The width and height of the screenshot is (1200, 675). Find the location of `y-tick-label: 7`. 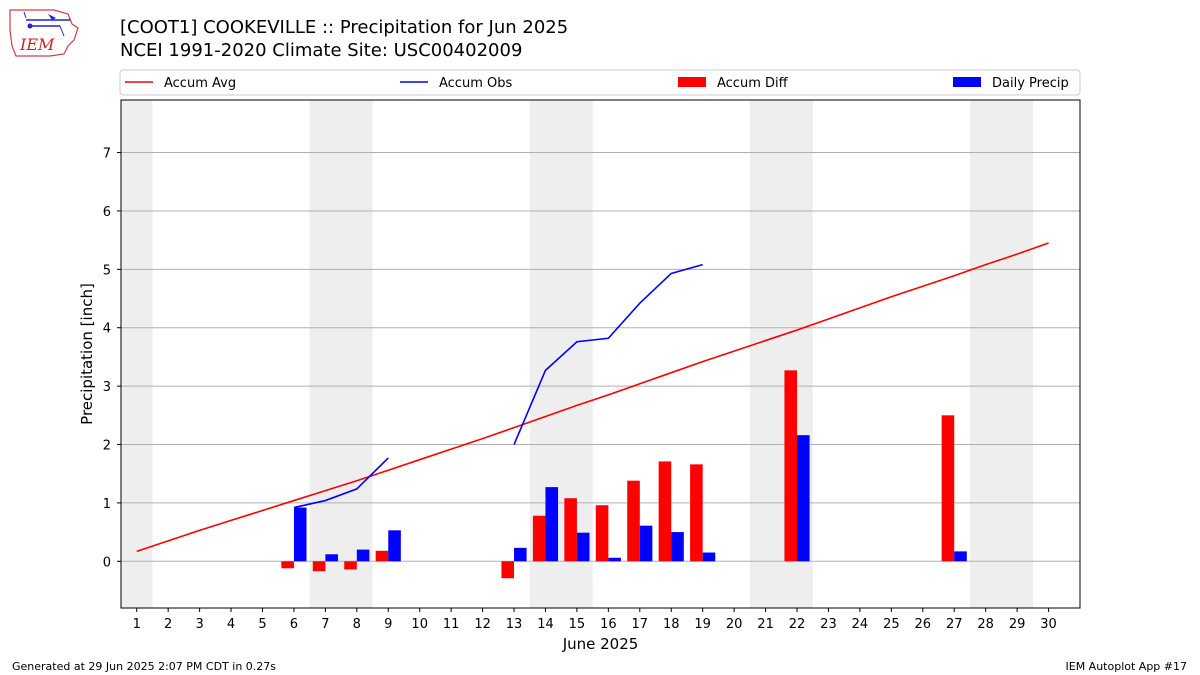

y-tick-label: 7 is located at coordinates (107, 154).